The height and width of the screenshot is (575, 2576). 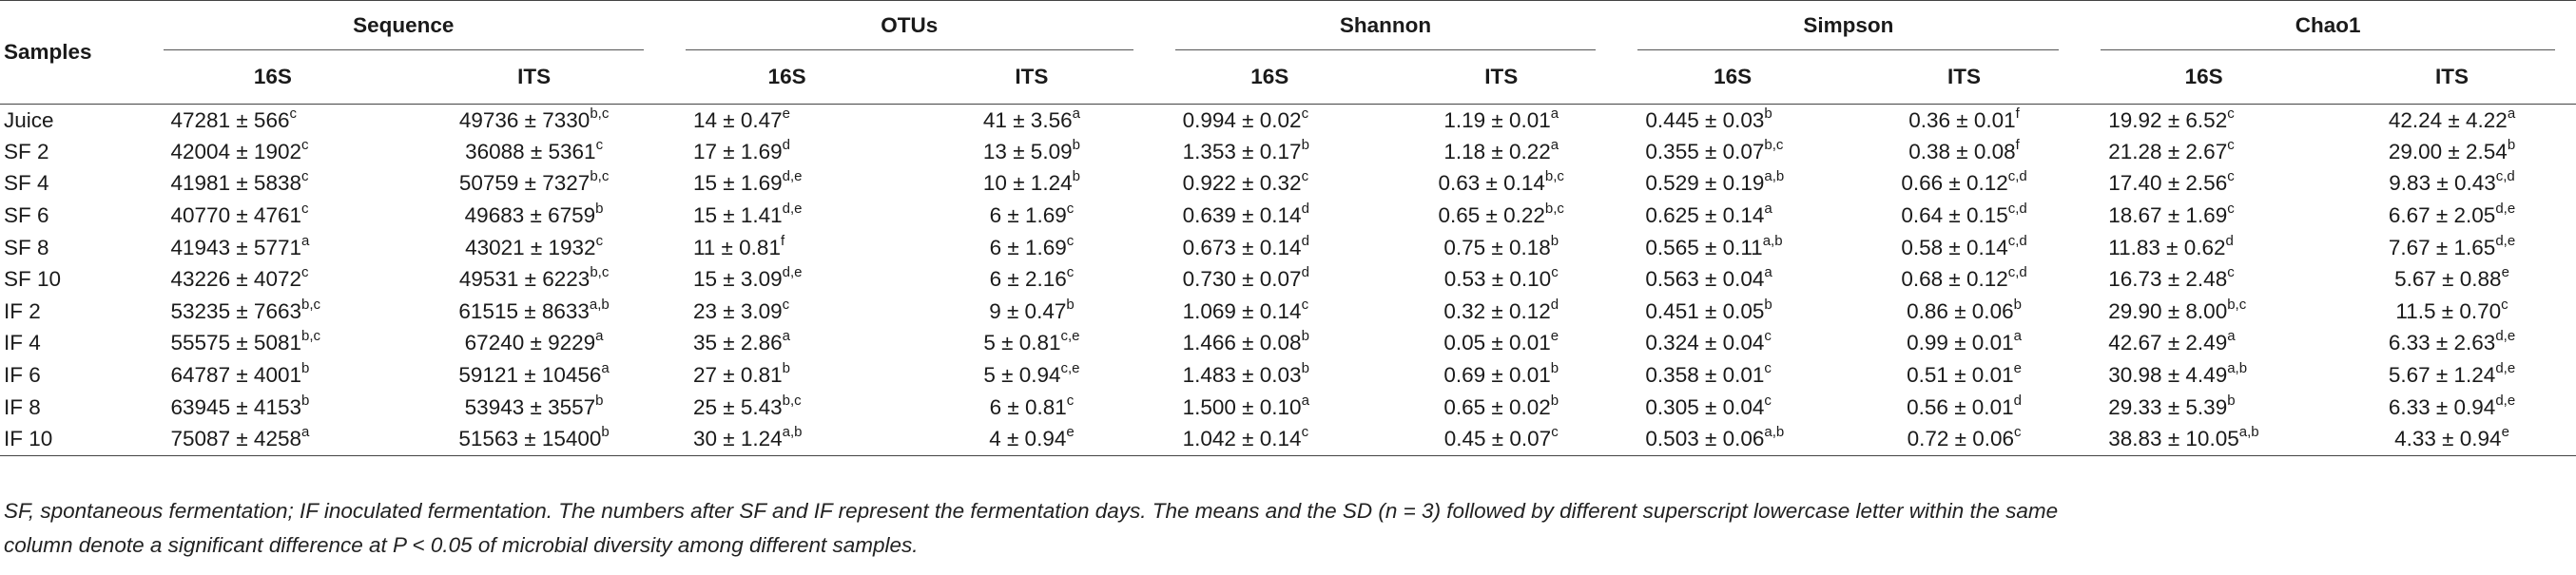 What do you see at coordinates (737, 279) in the screenshot?
I see `cell-value: 15 ± 3.09` at bounding box center [737, 279].